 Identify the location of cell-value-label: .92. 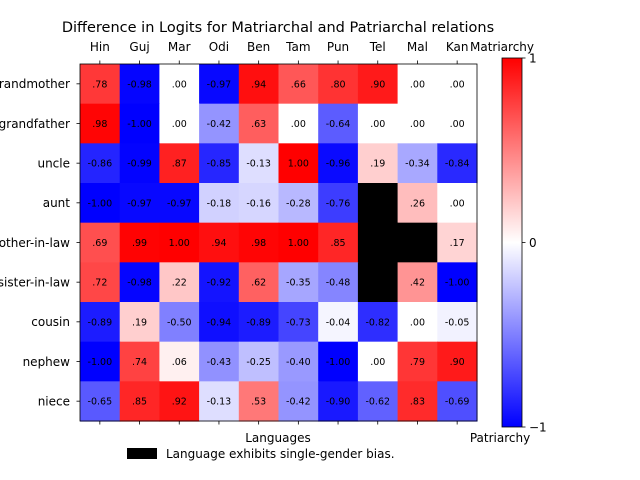
(179, 402).